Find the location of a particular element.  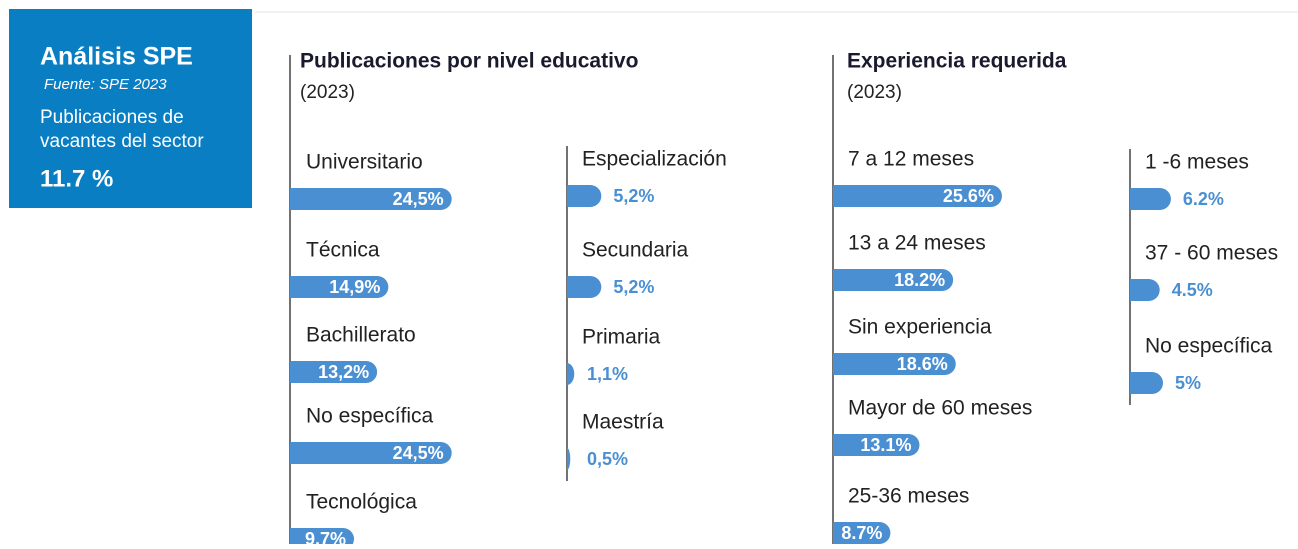

category-label: Tecnológica is located at coordinates (361, 502).